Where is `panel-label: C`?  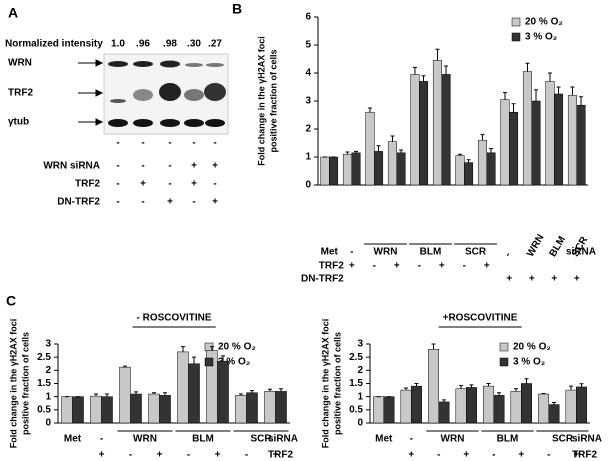
panel-label: C is located at coordinates (11, 301).